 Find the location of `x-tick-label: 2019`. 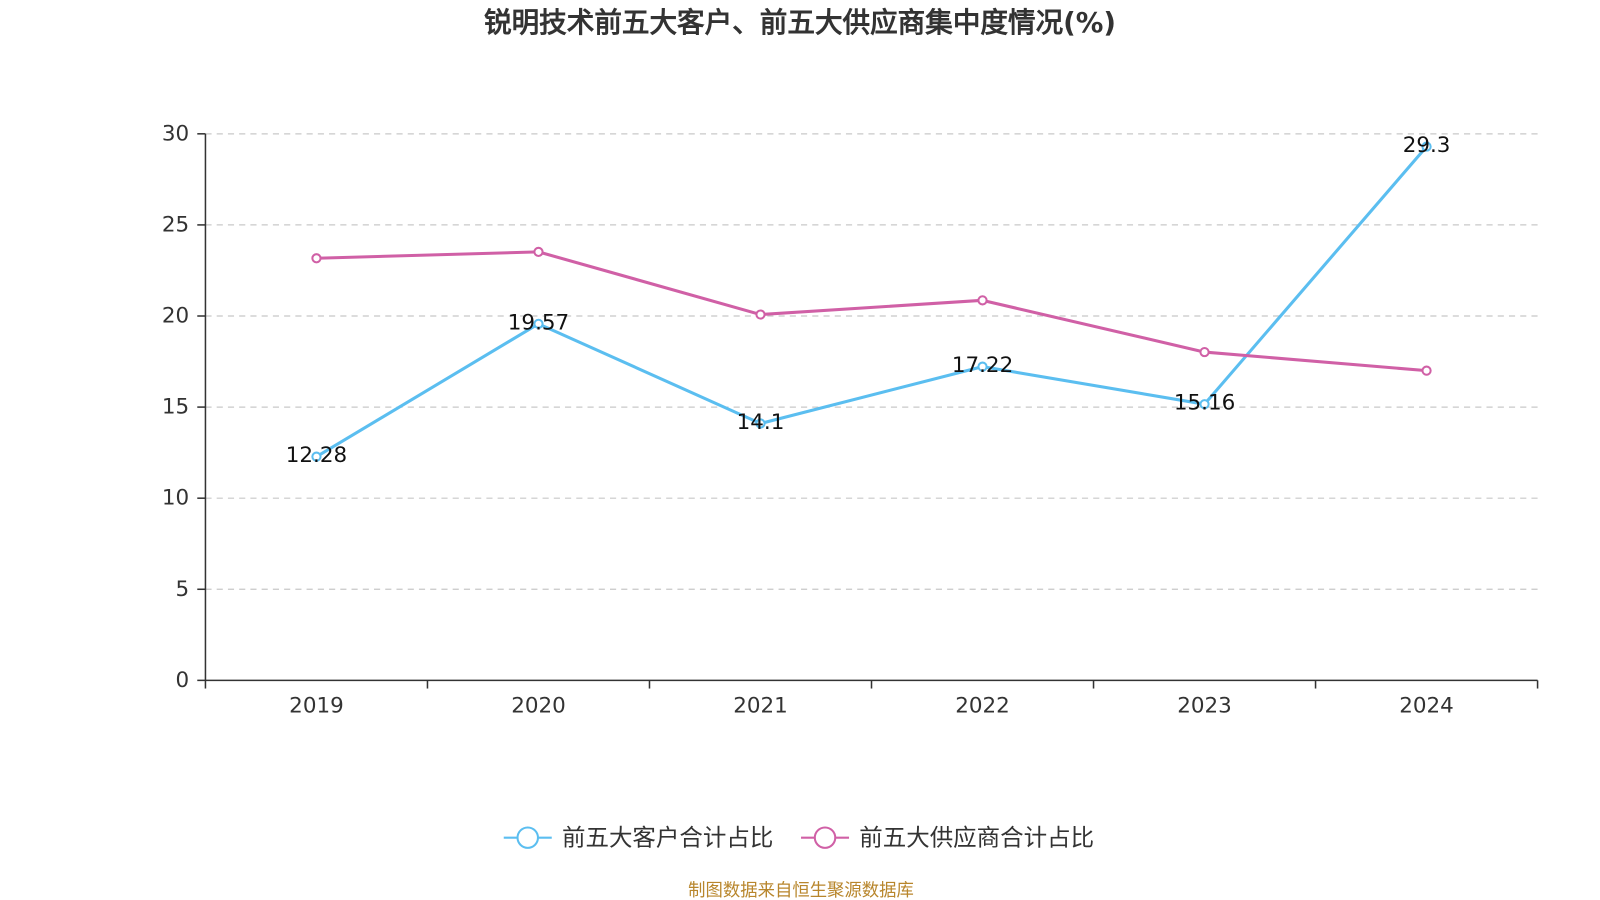

x-tick-label: 2019 is located at coordinates (316, 705).